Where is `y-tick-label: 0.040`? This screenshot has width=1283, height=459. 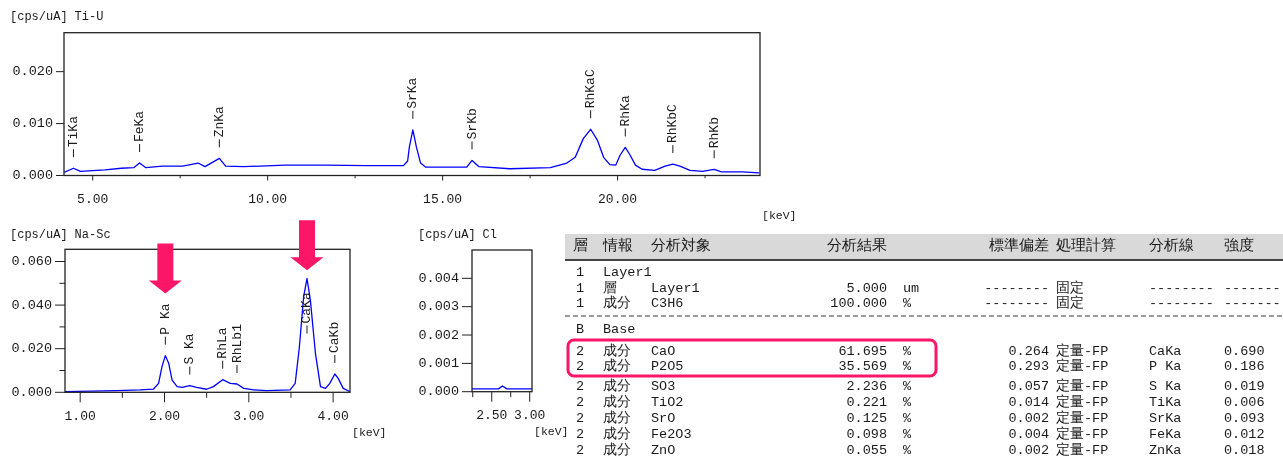 y-tick-label: 0.040 is located at coordinates (31, 305).